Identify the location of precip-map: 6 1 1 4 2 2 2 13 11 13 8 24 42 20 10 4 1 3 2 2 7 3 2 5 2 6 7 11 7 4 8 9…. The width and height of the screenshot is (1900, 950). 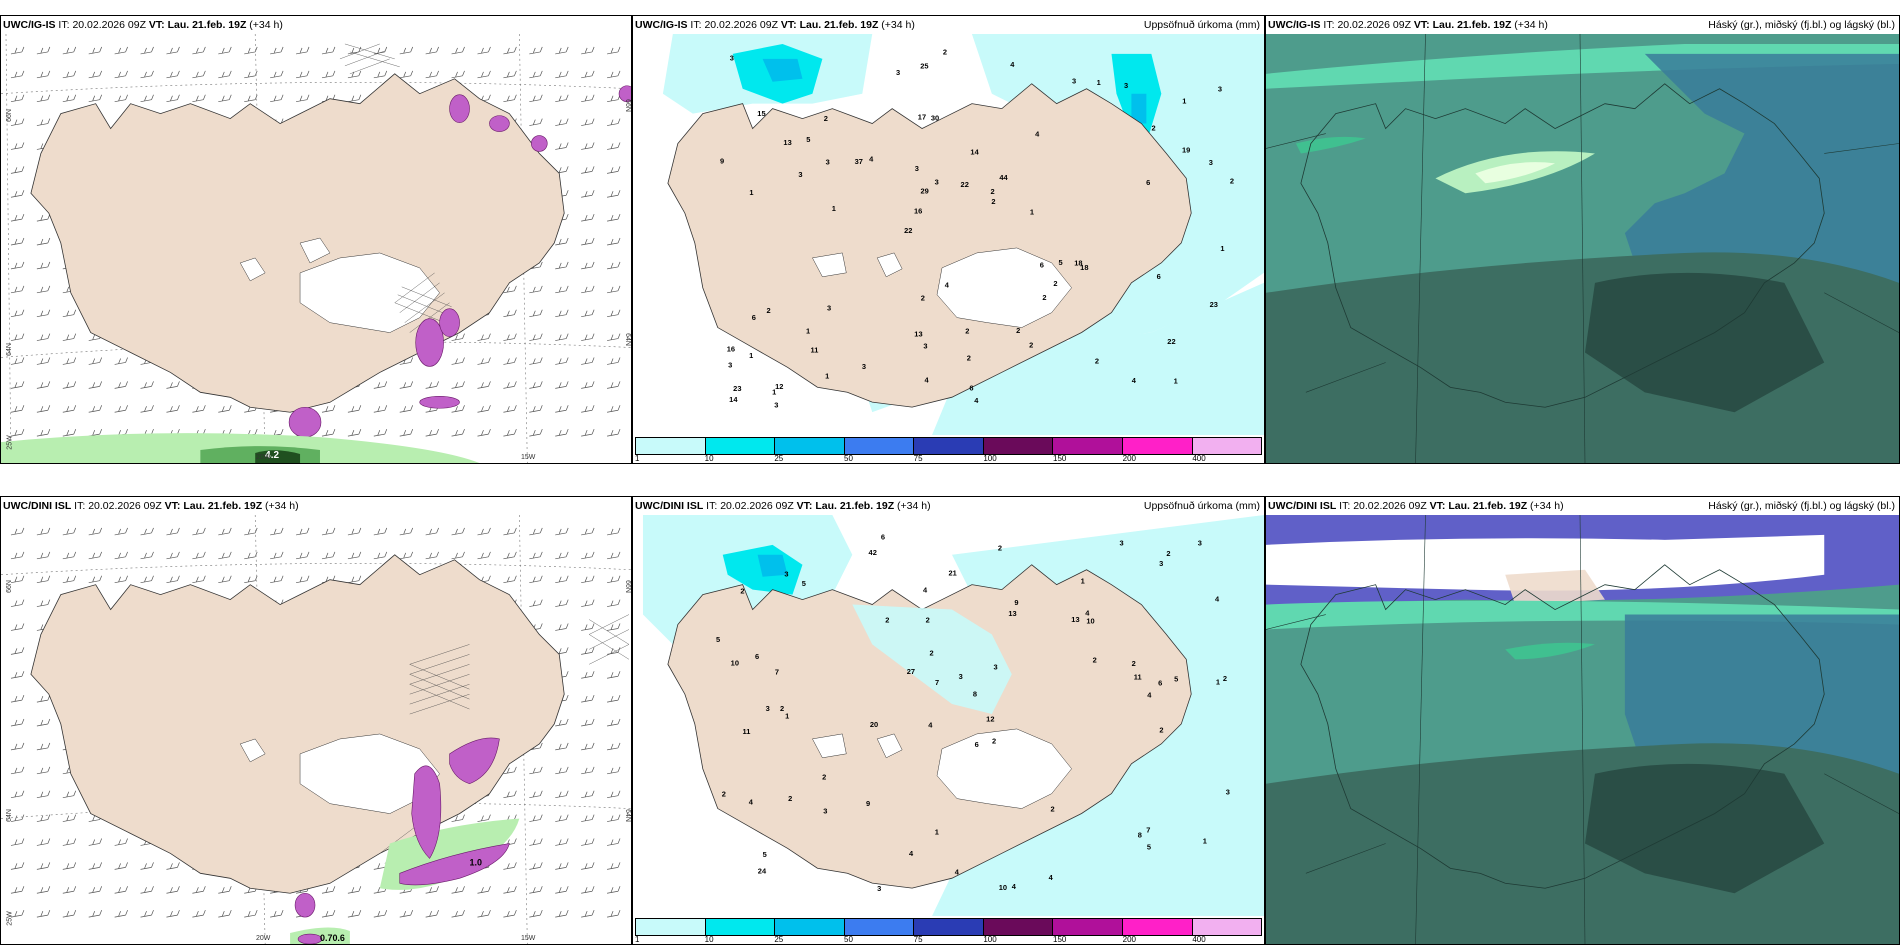
(948, 715).